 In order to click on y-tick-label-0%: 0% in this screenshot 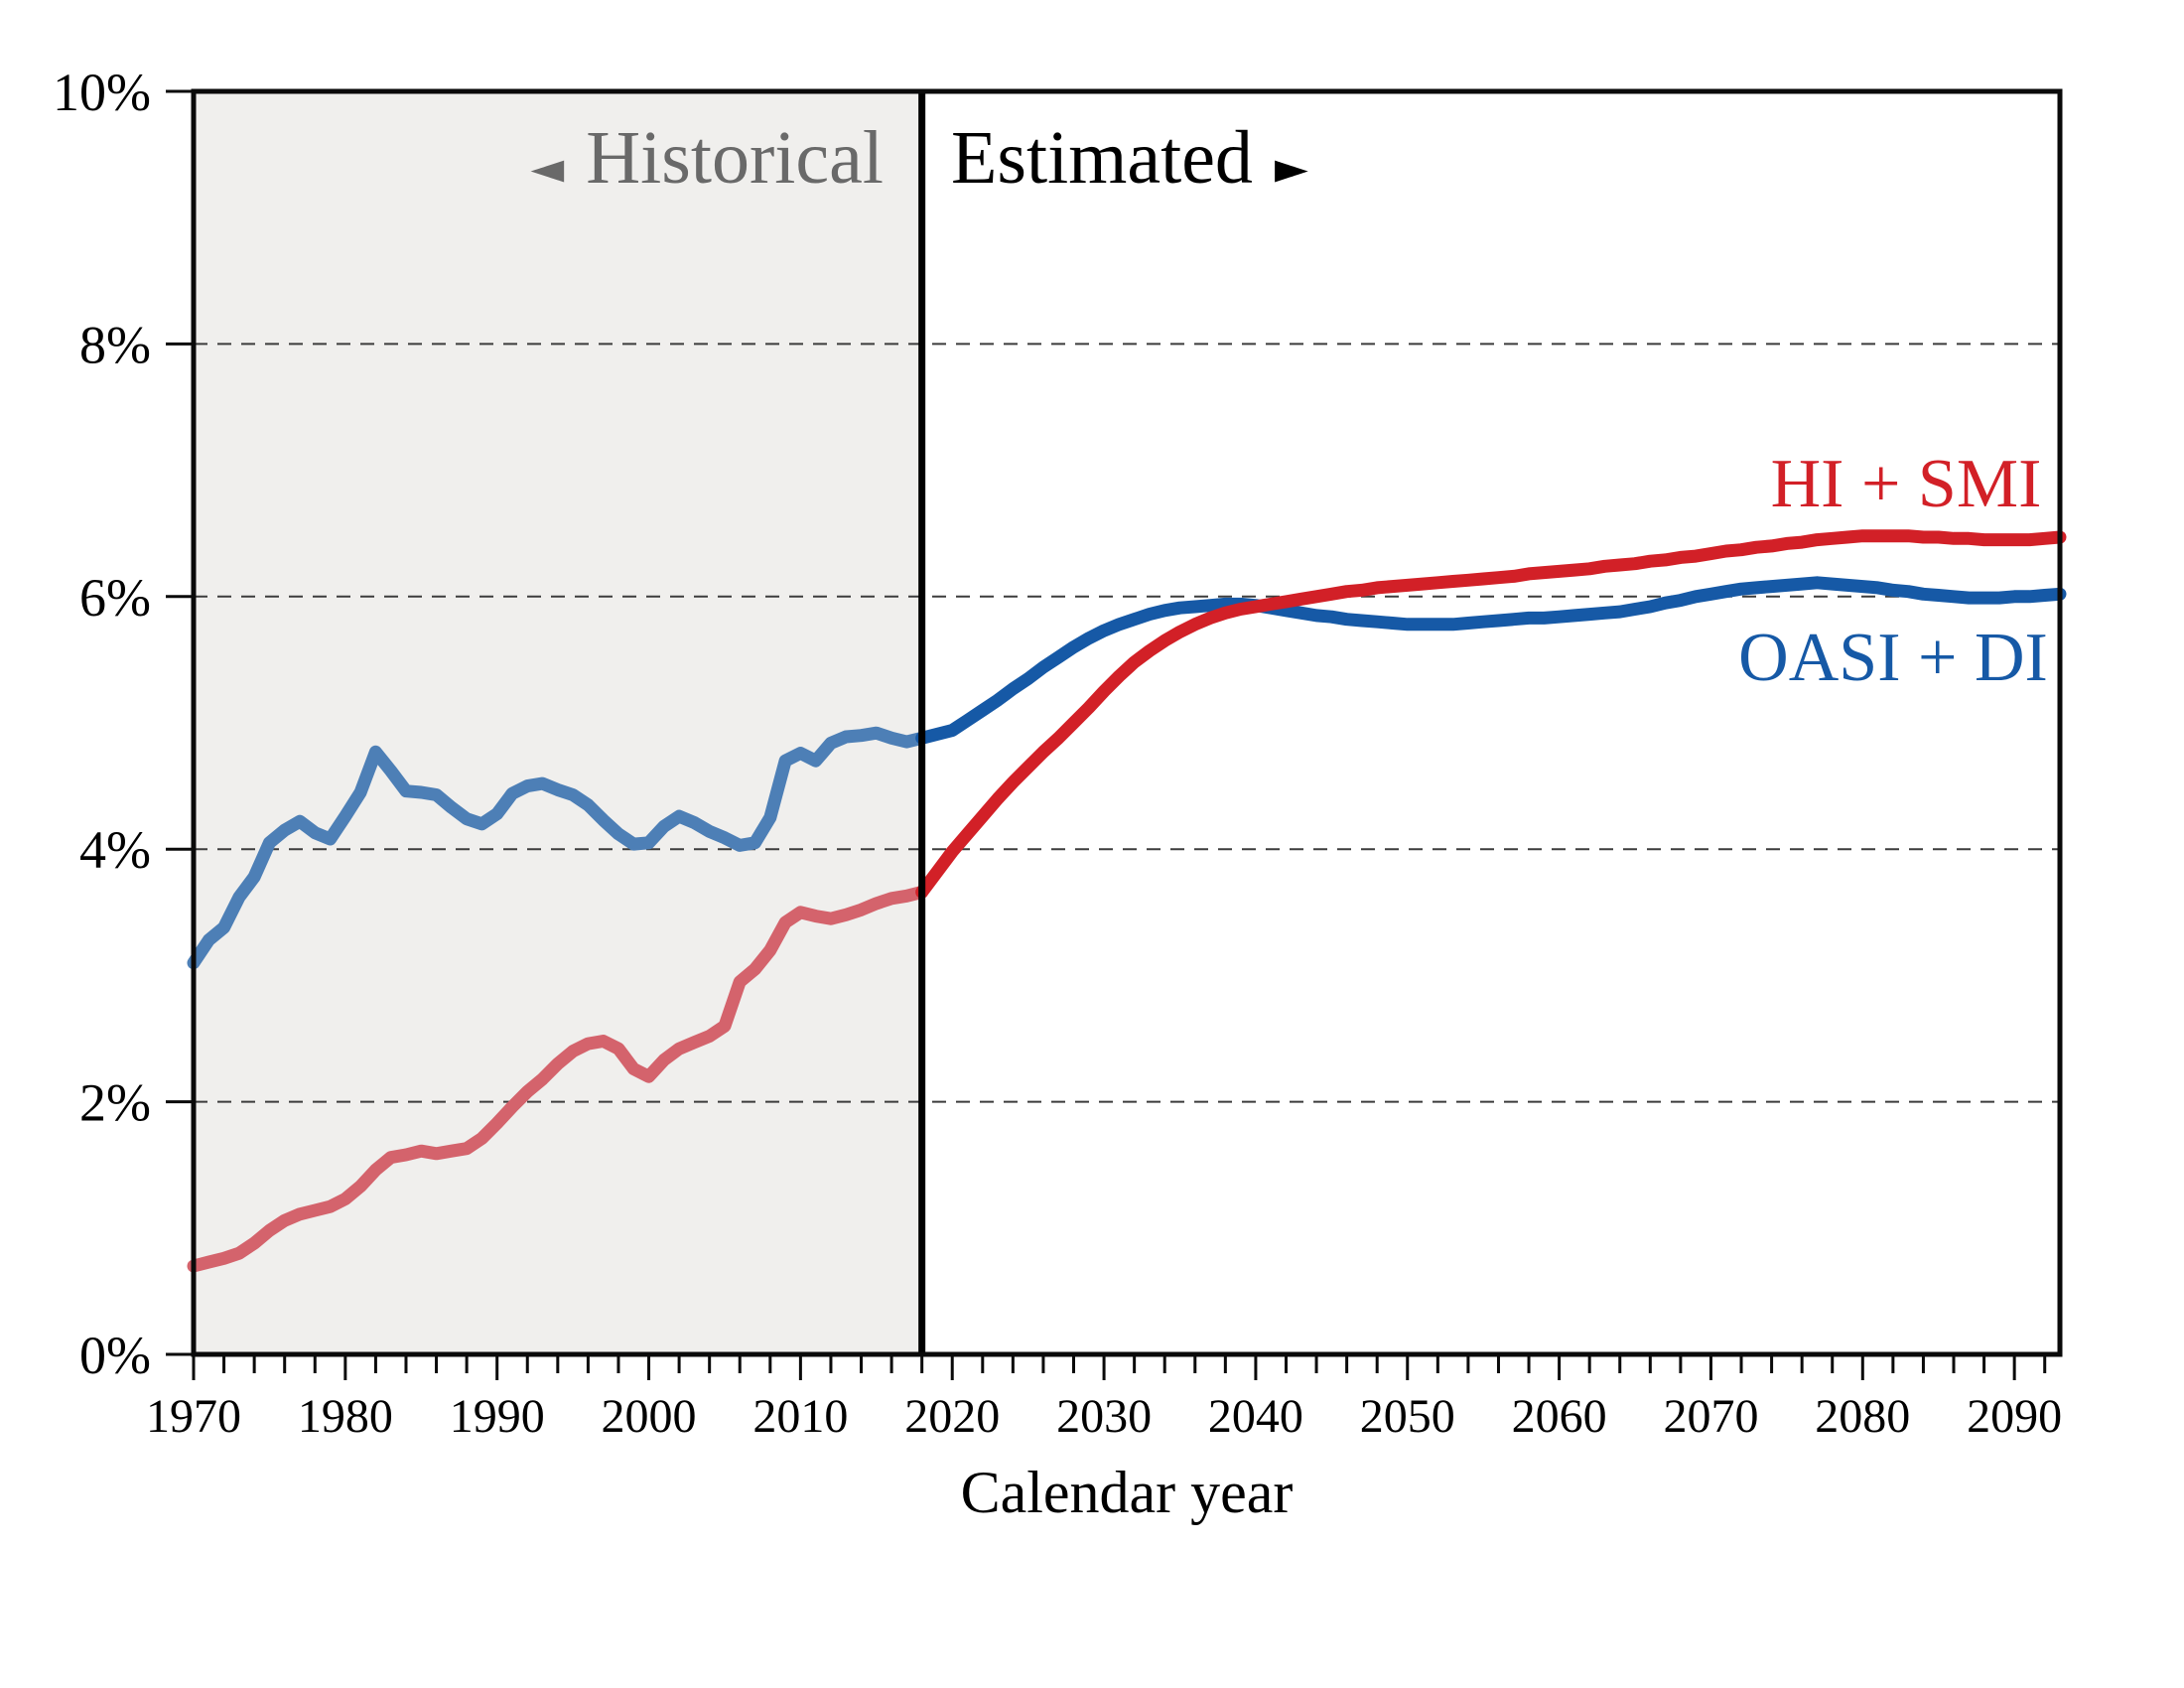, I will do `click(115, 1355)`.